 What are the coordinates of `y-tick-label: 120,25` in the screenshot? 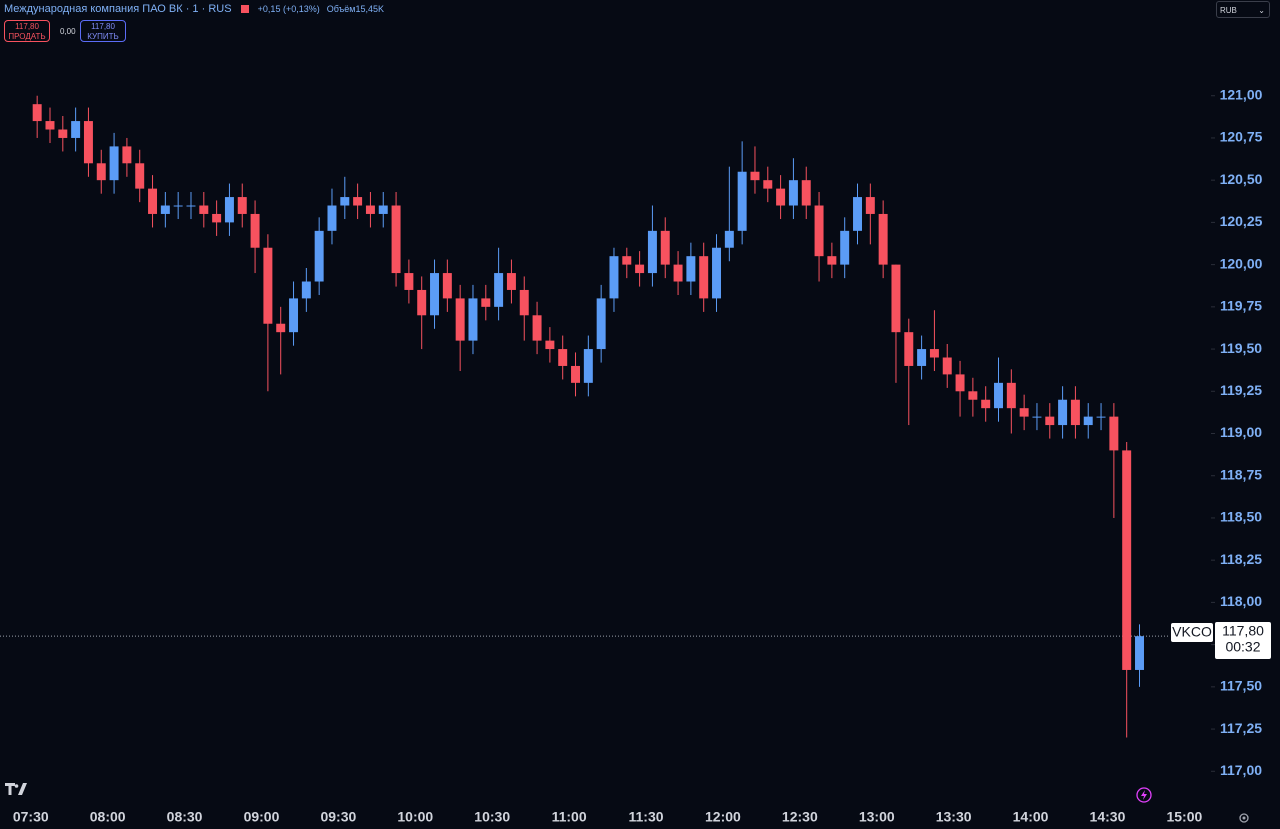 It's located at (1241, 221).